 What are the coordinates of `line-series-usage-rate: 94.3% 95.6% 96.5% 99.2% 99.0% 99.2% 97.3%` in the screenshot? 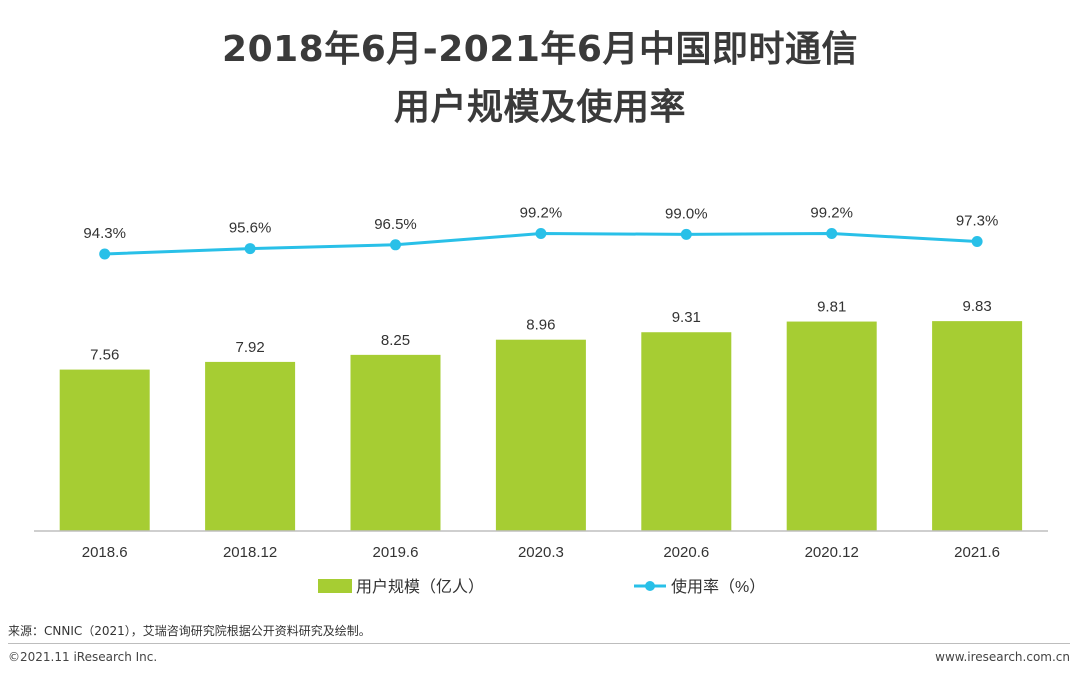 It's located at (540, 232).